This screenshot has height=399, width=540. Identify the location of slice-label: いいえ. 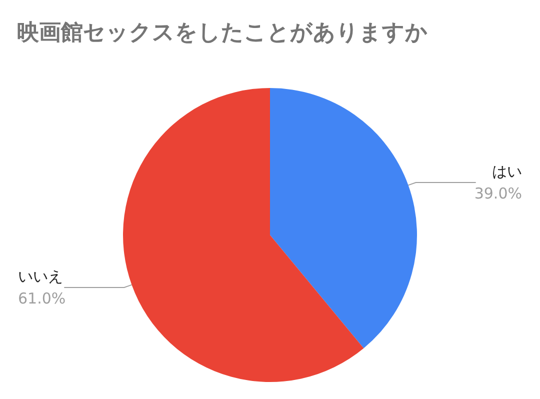
(40, 277).